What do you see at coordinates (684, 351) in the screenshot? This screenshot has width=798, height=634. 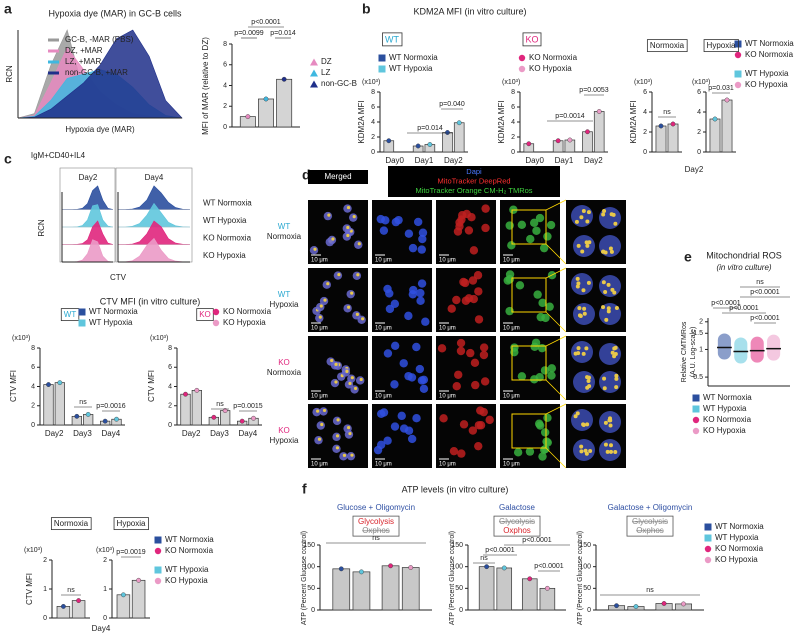 I see `y-axis-label: Relative CMTMRos` at bounding box center [684, 351].